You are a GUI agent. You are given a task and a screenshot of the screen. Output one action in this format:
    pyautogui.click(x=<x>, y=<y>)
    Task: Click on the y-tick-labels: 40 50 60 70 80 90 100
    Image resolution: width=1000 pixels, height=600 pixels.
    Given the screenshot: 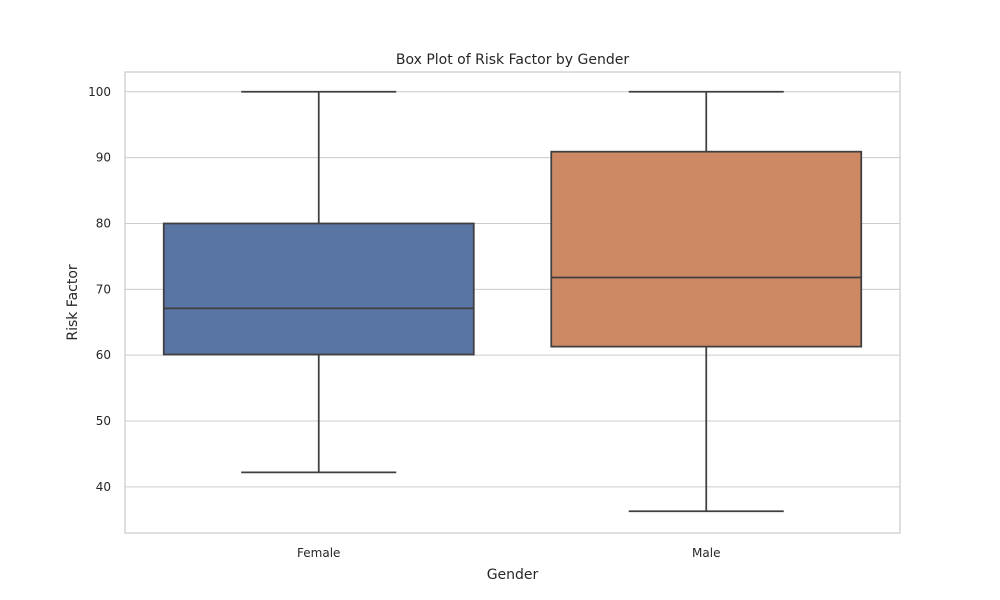 What is the action you would take?
    pyautogui.click(x=99, y=289)
    